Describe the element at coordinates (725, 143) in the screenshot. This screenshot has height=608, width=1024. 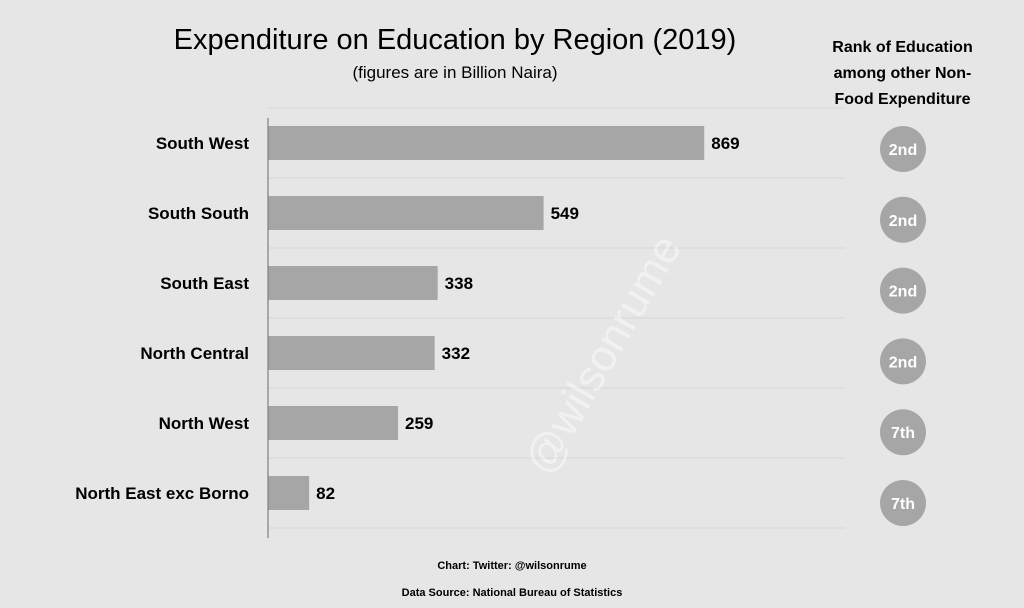
I see `data-label: 869` at that location.